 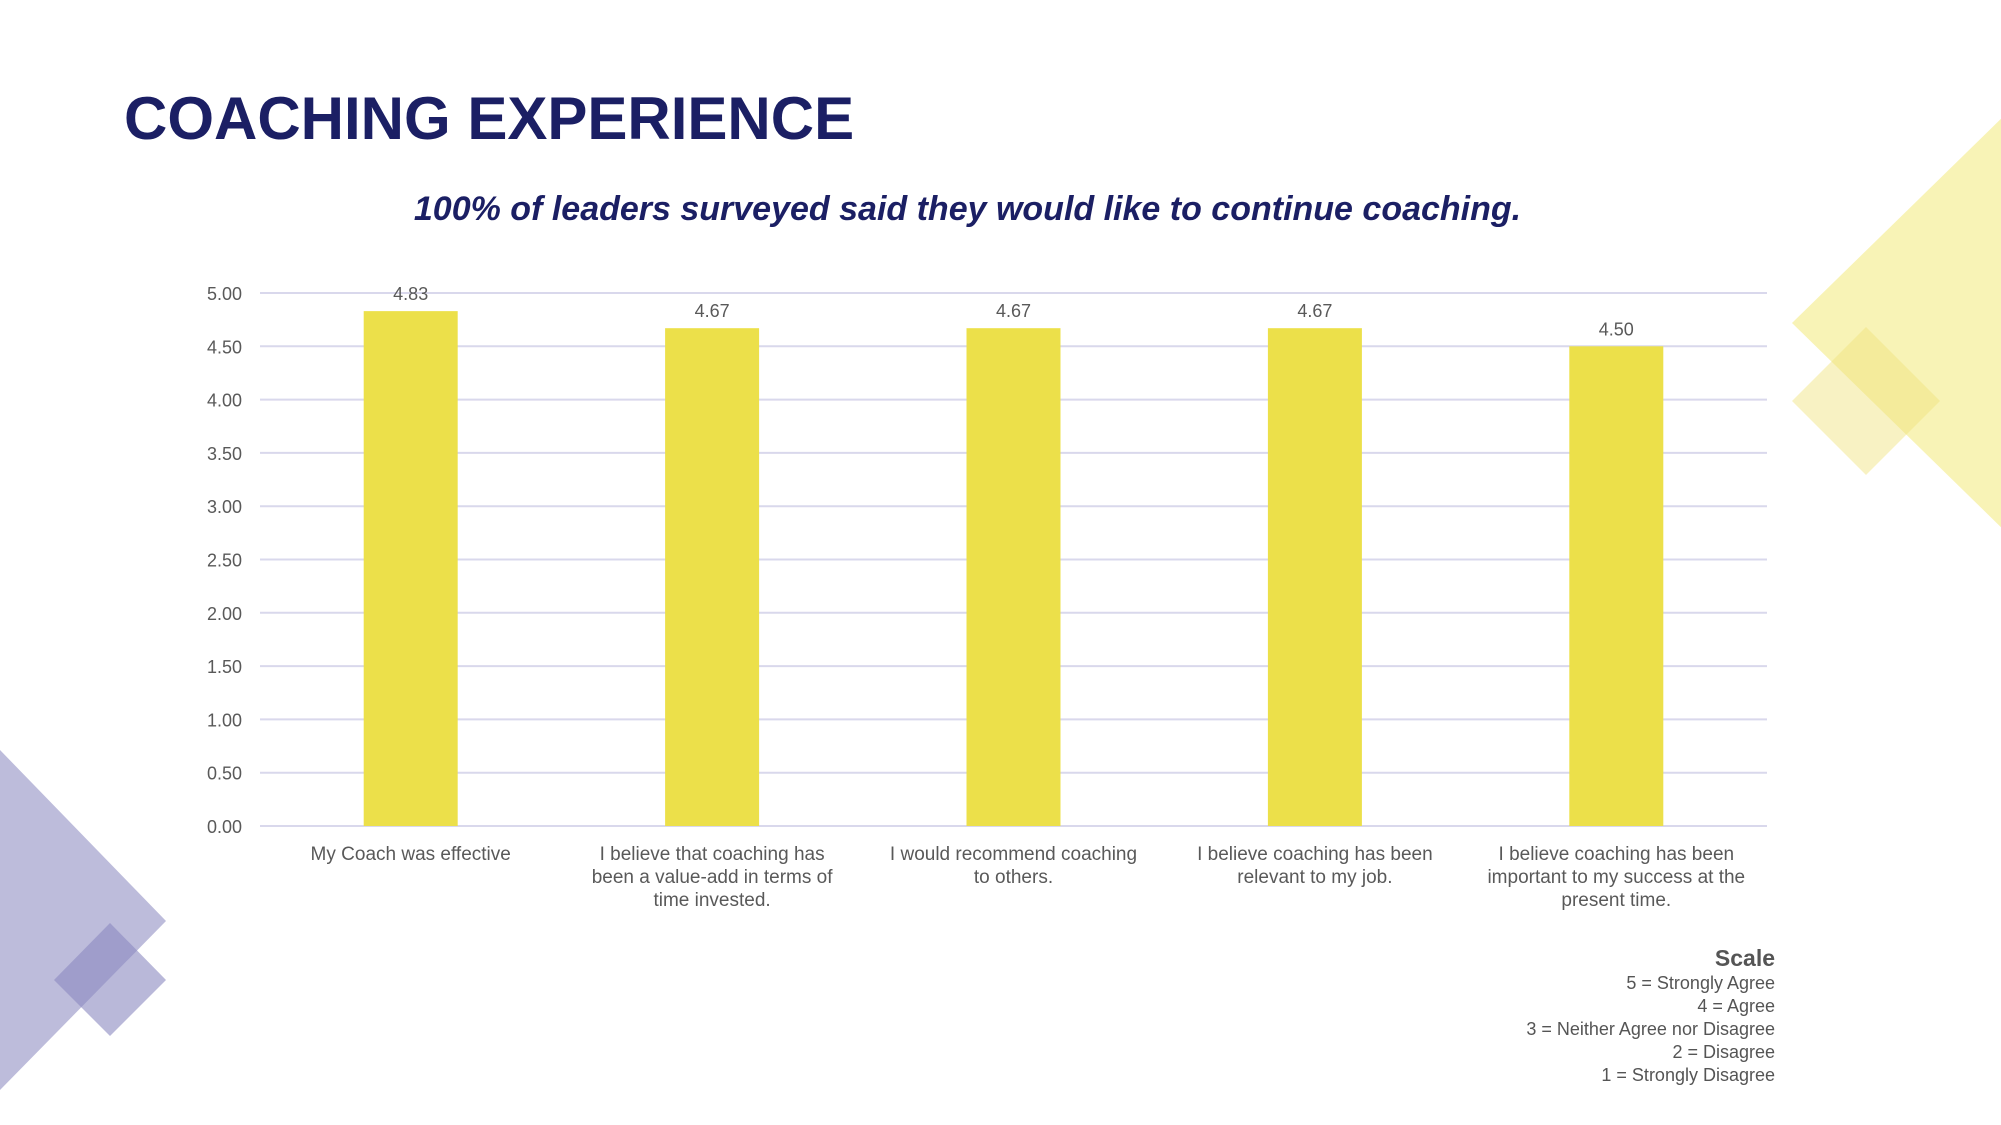 I want to click on y-tick-label: 4.00, so click(x=224, y=401).